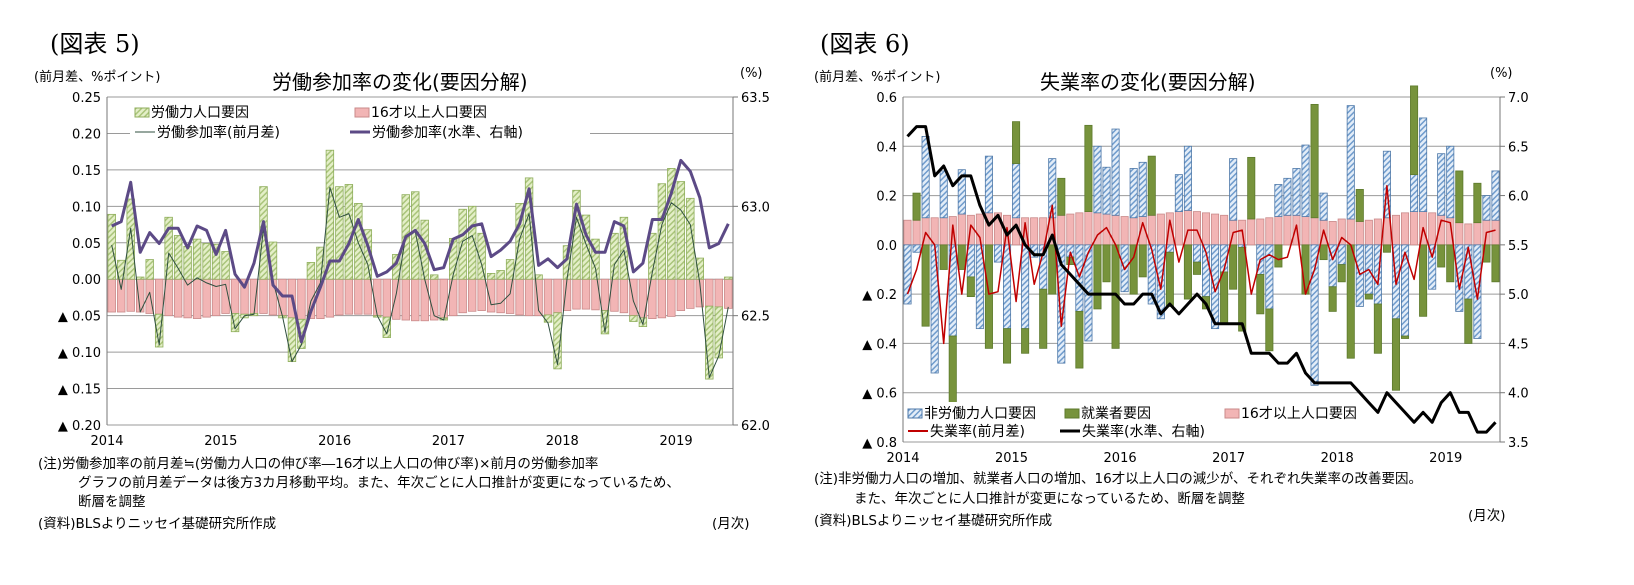 This screenshot has width=1634, height=585. What do you see at coordinates (980, 414) in the screenshot?
I see `legend-label: 非労働力人口要因` at bounding box center [980, 414].